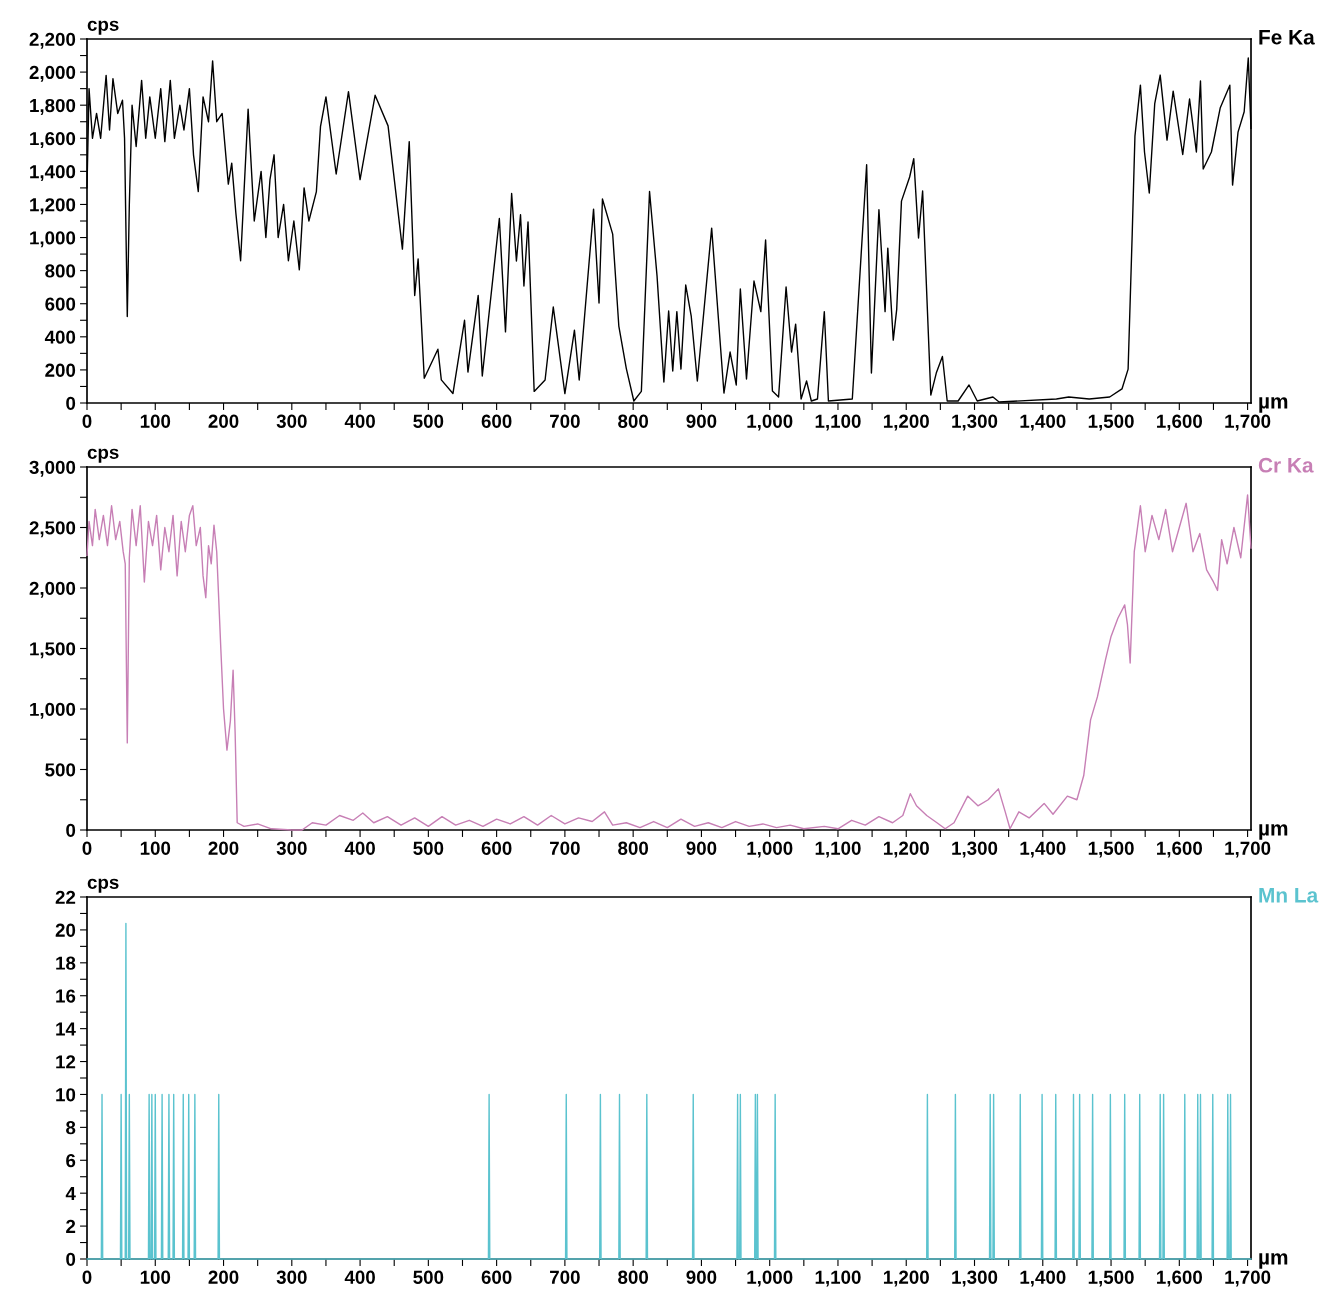  What do you see at coordinates (1286, 465) in the screenshot?
I see `series-label: Cr Ka` at bounding box center [1286, 465].